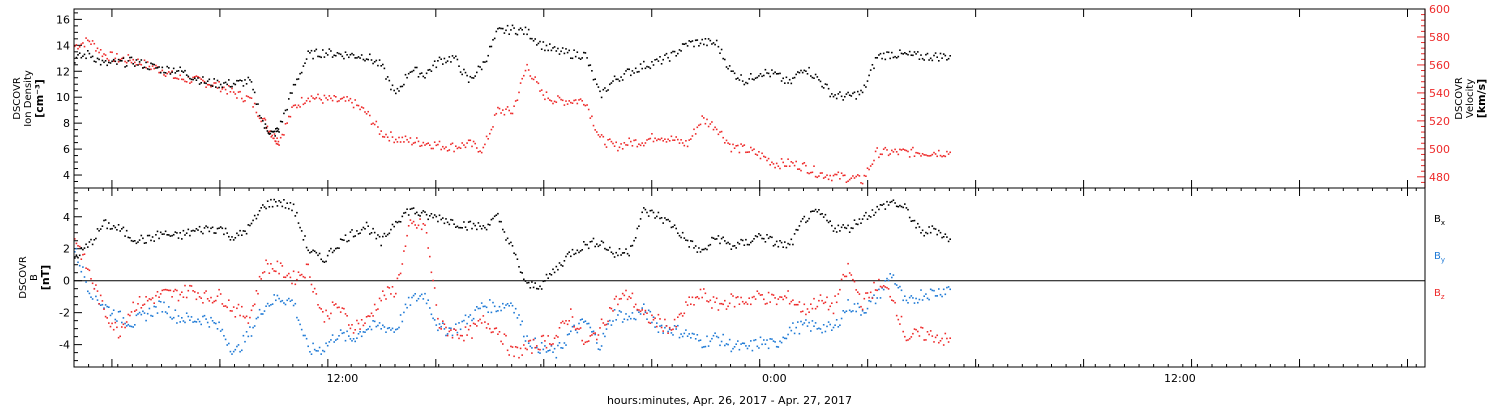 This screenshot has width=1500, height=410. What do you see at coordinates (63, 97) in the screenshot?
I see `left-tick-label: 10` at bounding box center [63, 97].